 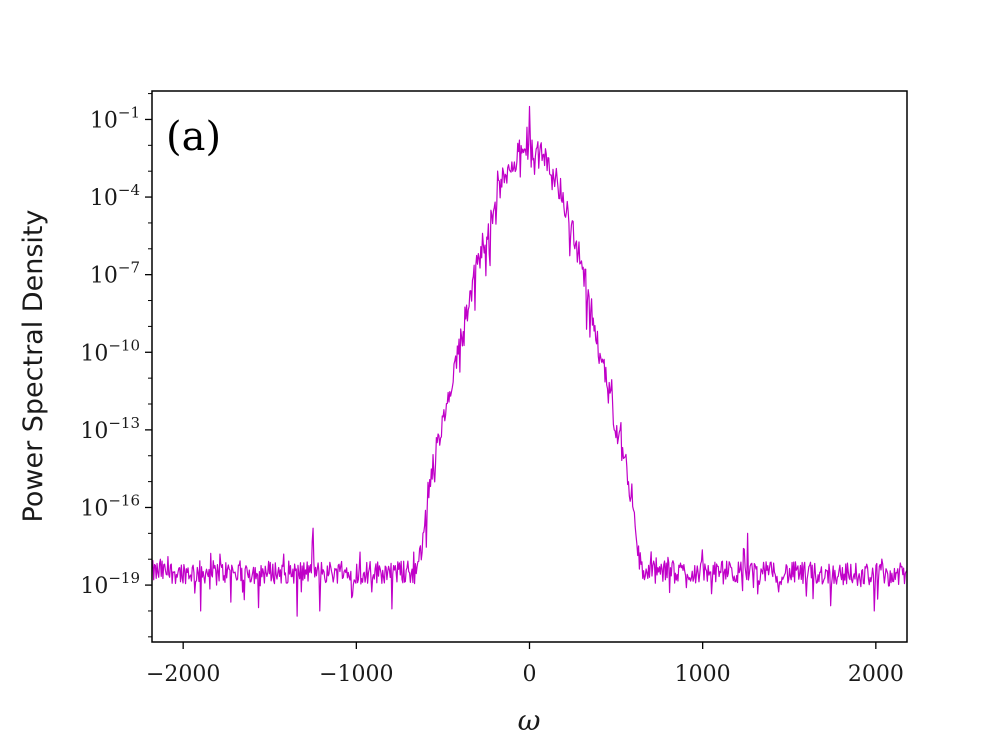 What do you see at coordinates (530, 674) in the screenshot?
I see `x-tick-label: 0` at bounding box center [530, 674].